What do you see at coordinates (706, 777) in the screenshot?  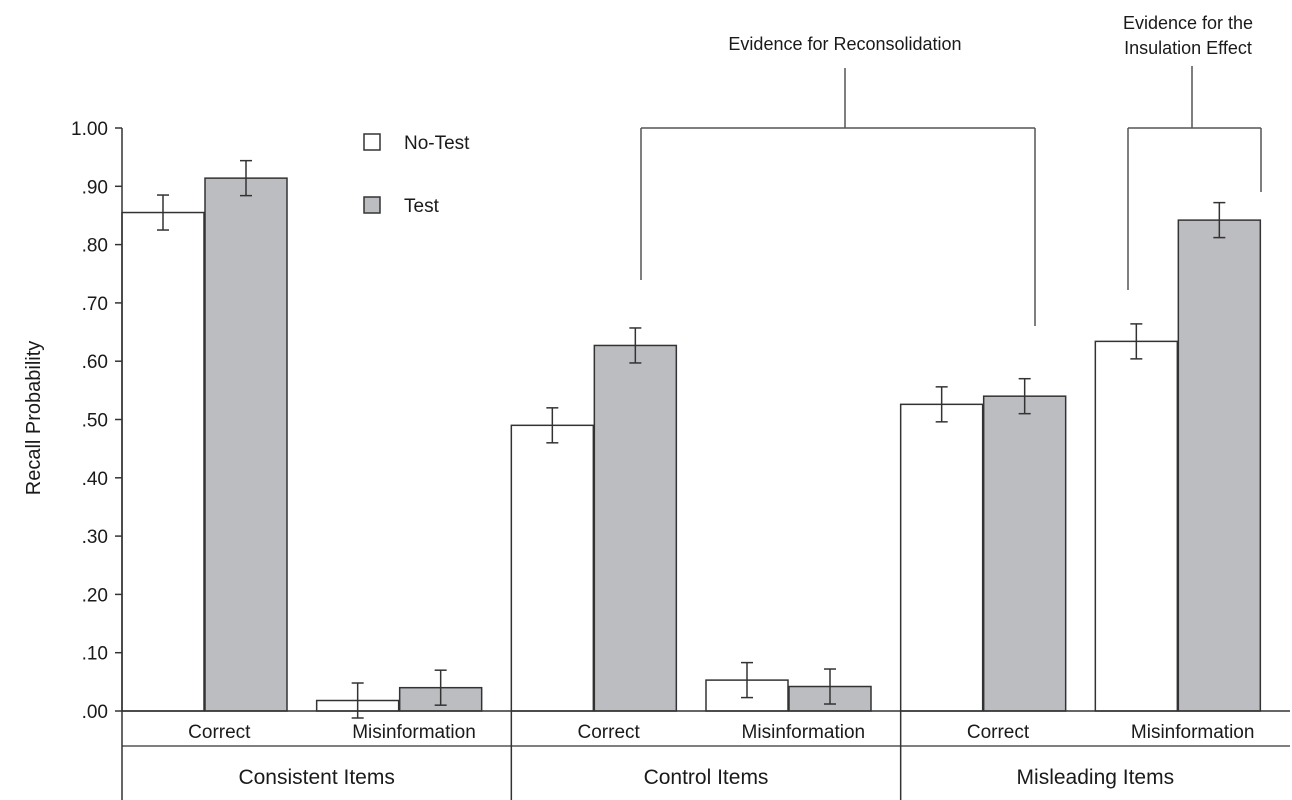 I see `x-group-label: Control Items` at bounding box center [706, 777].